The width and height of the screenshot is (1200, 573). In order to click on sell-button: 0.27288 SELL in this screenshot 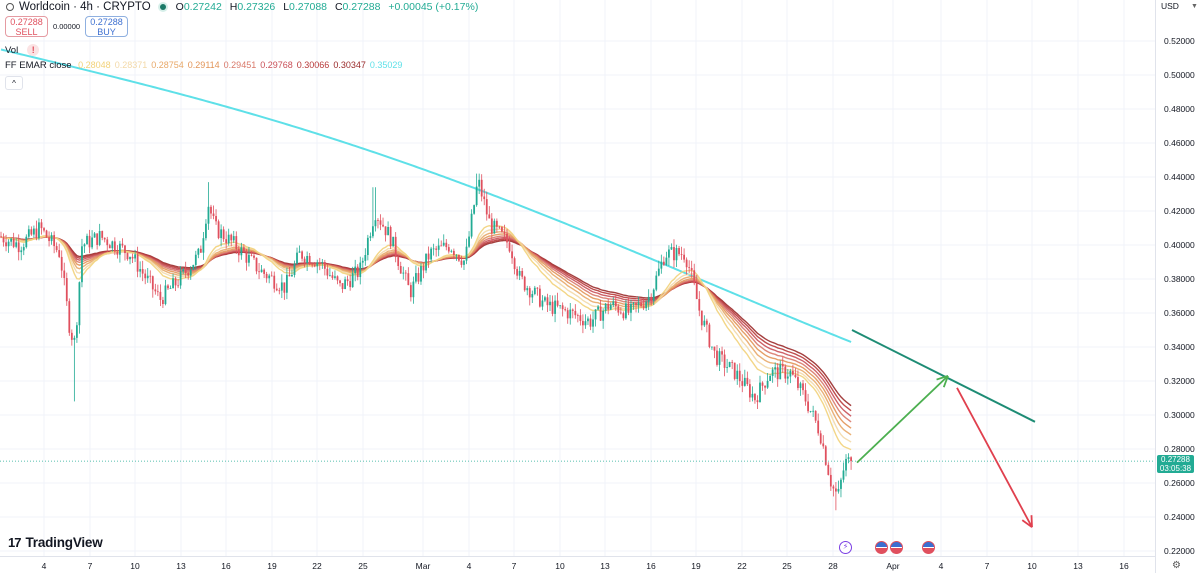, I will do `click(26, 26)`.